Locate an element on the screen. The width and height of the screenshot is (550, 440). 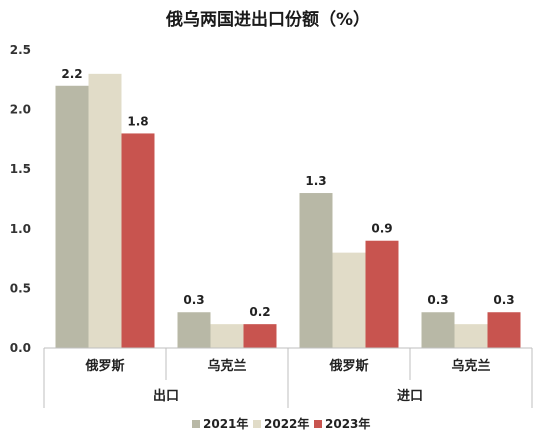
legend-label: 2022年 is located at coordinates (286, 423).